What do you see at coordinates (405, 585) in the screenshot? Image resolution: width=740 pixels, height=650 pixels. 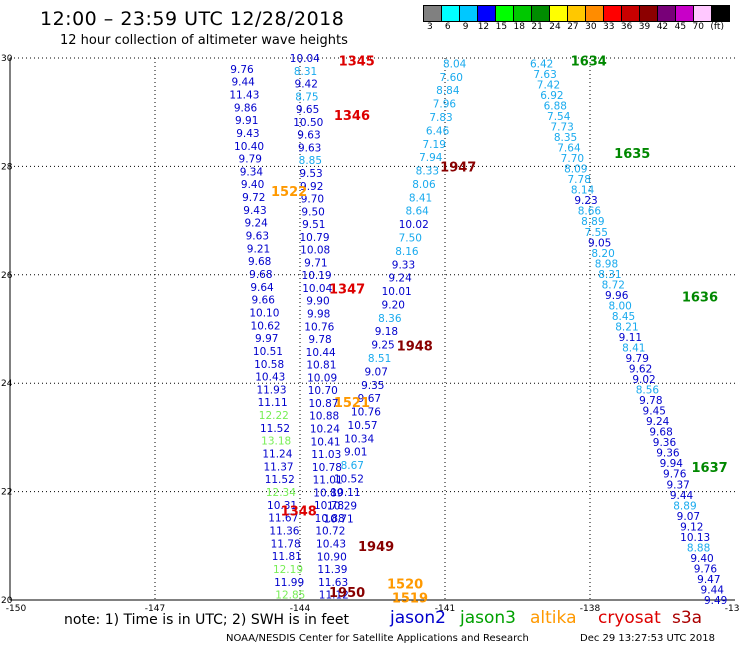 I see `pass-time-label: 1520` at bounding box center [405, 585].